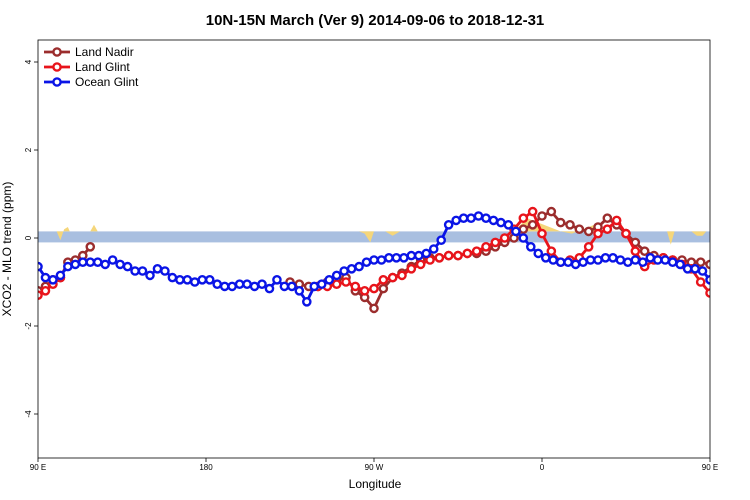 The height and width of the screenshot is (500, 750). I want to click on x-axis-label: Longitude, so click(375, 484).